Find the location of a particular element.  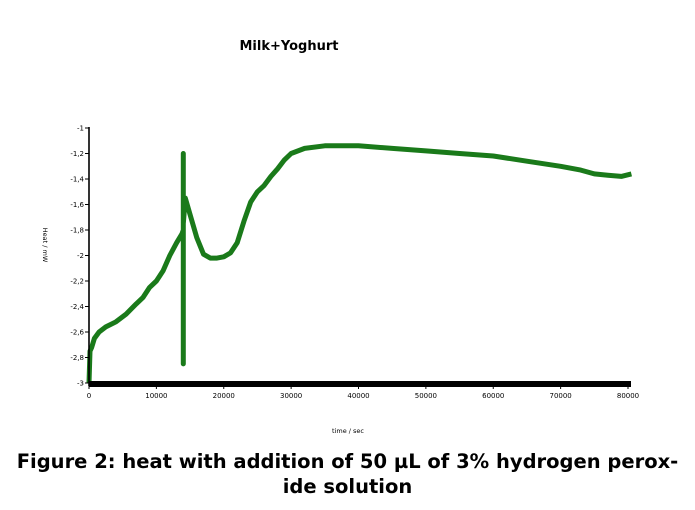

x-tick-label: 10000 is located at coordinates (156, 396).